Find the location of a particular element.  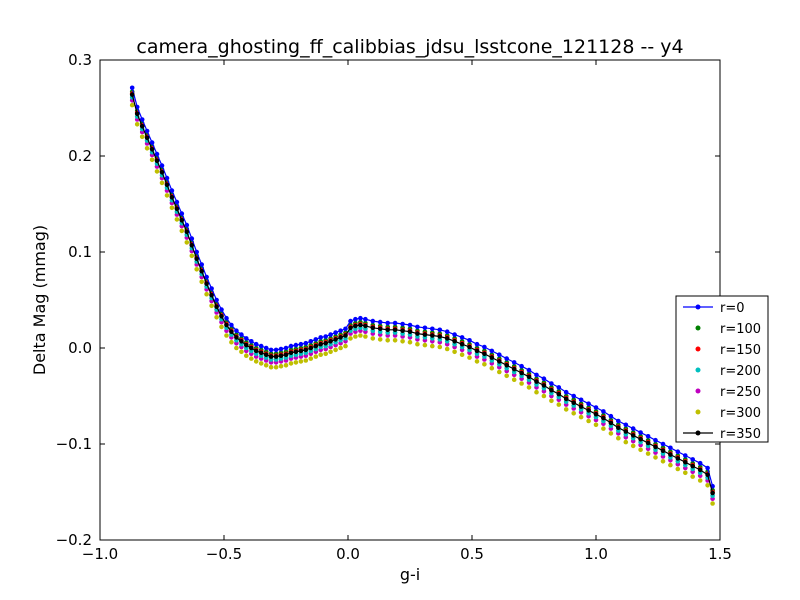

x-tick-label: 1.0 is located at coordinates (596, 554).